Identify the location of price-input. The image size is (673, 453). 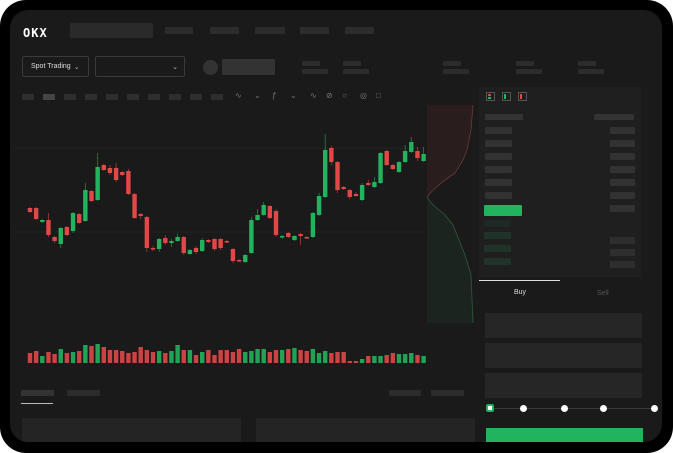
(563, 325).